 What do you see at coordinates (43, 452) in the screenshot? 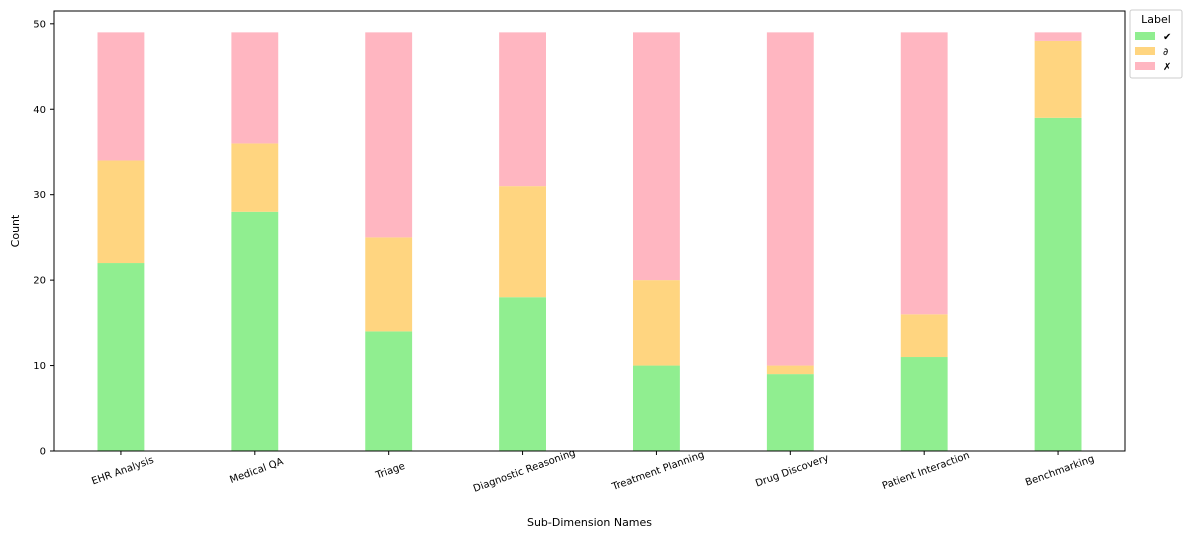
I see `y-tick-label: 0` at bounding box center [43, 452].